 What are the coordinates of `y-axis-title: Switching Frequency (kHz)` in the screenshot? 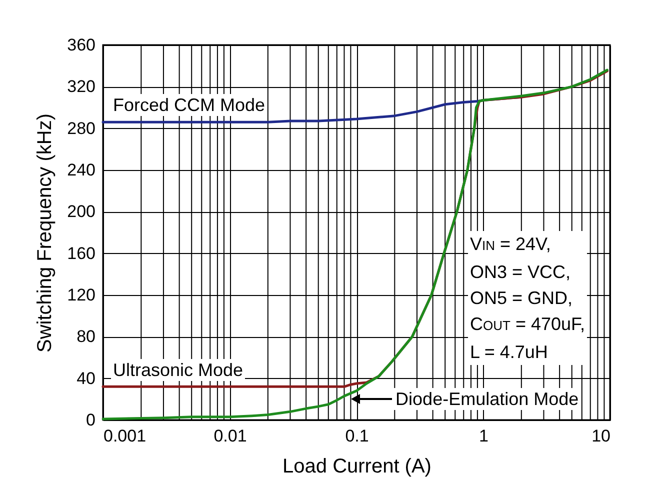 It's located at (45, 233).